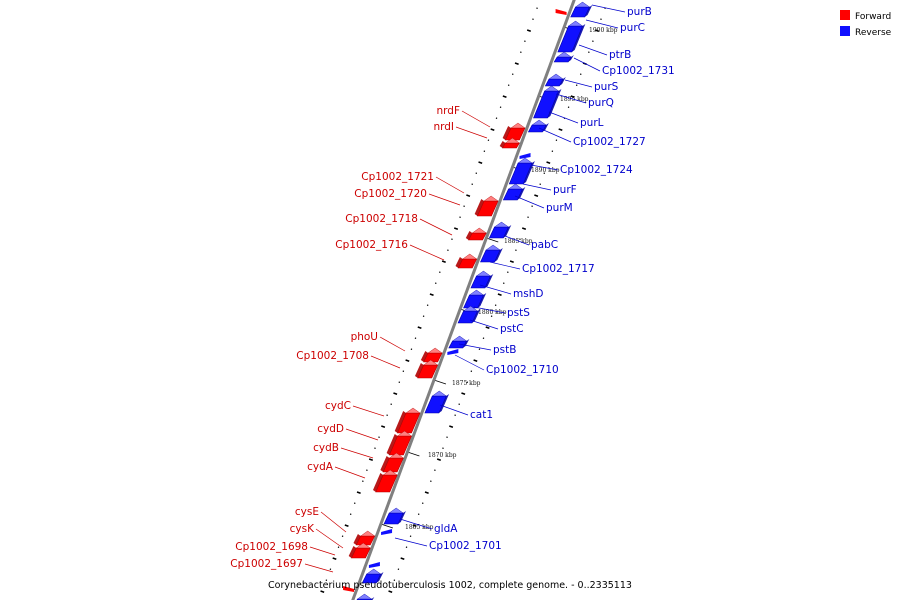 This screenshot has height=600, width=900. Describe the element at coordinates (596, 170) in the screenshot. I see `reverse-gene-label: Cp1002_1724` at that location.